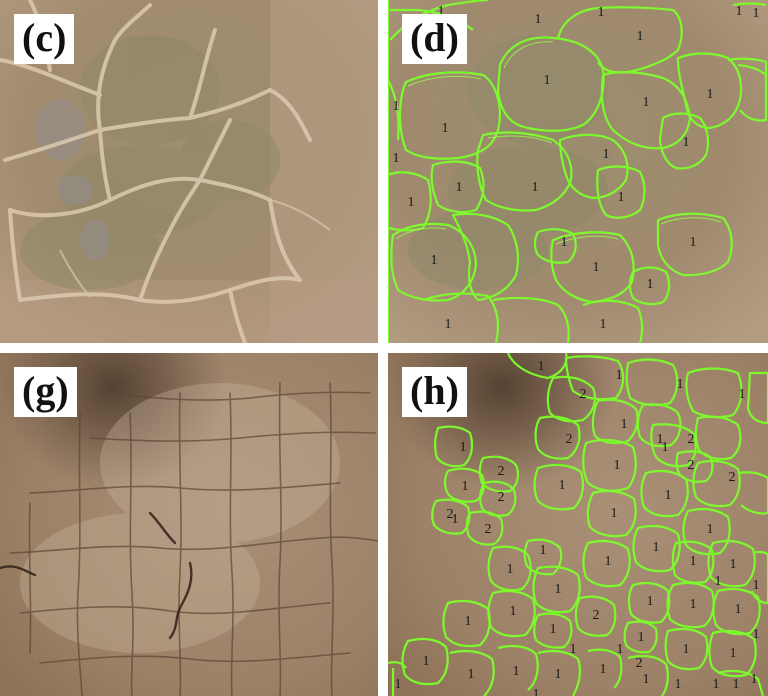 The image size is (768, 696). What do you see at coordinates (434, 39) in the screenshot?
I see `panel-d-label: (d)` at bounding box center [434, 39].